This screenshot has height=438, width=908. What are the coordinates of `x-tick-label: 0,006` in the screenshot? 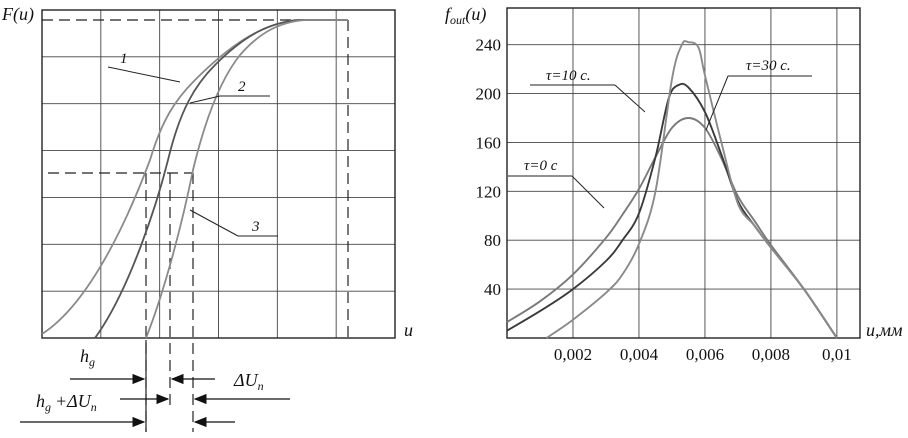 It's located at (705, 354).